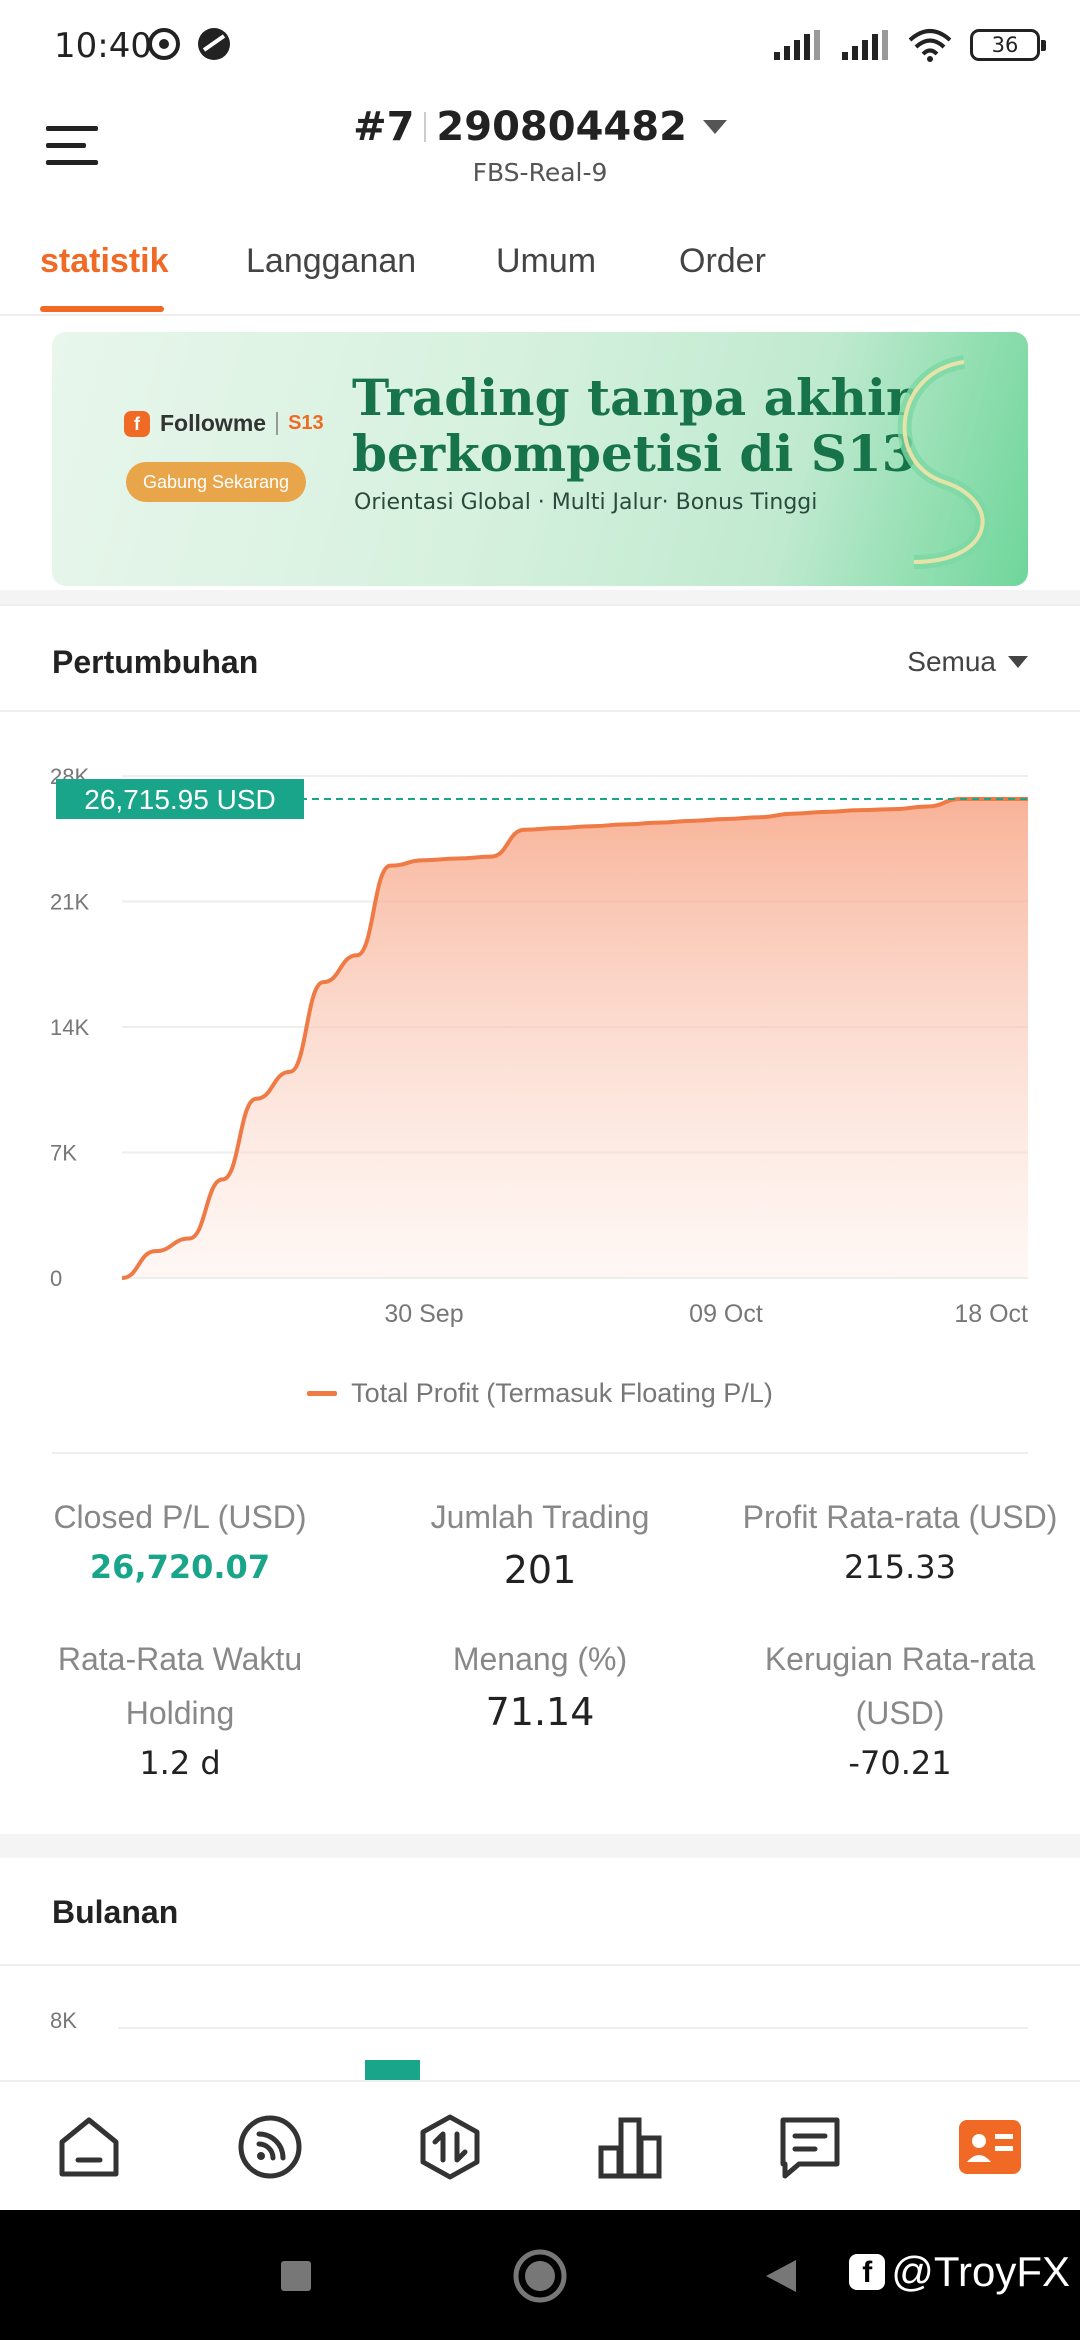  I want to click on banner-title: Trading tanpa akhir berkompetisi di S13, so click(634, 426).